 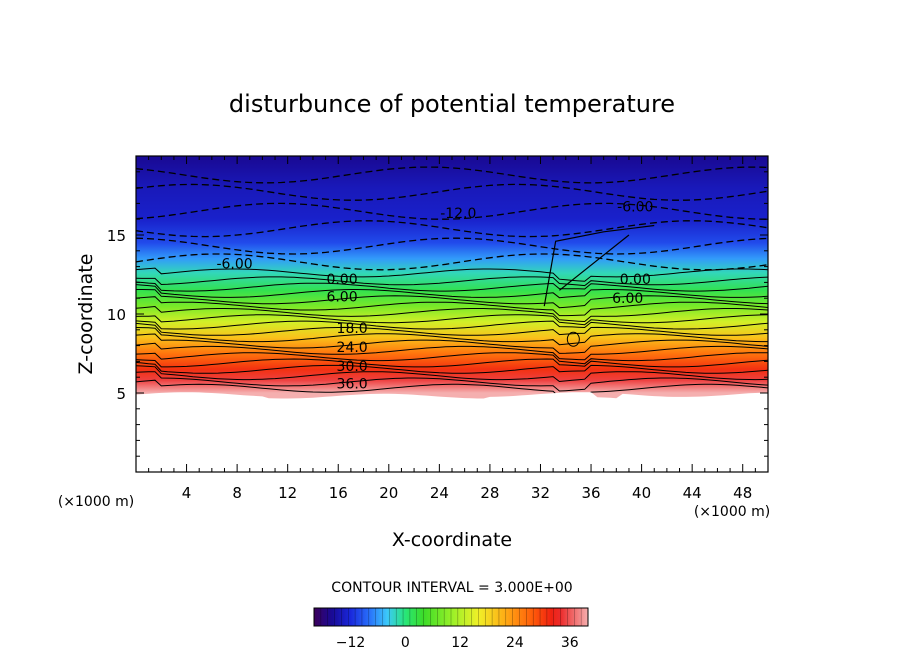 I want to click on contour-label: 18.0, so click(x=352, y=329).